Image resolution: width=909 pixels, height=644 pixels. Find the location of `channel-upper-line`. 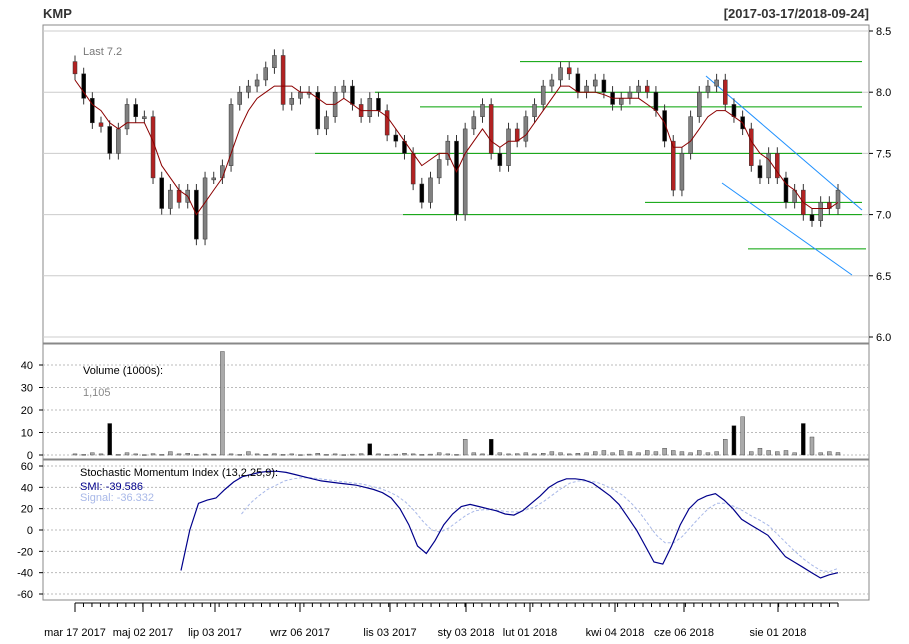

channel-upper-line is located at coordinates (784, 143).